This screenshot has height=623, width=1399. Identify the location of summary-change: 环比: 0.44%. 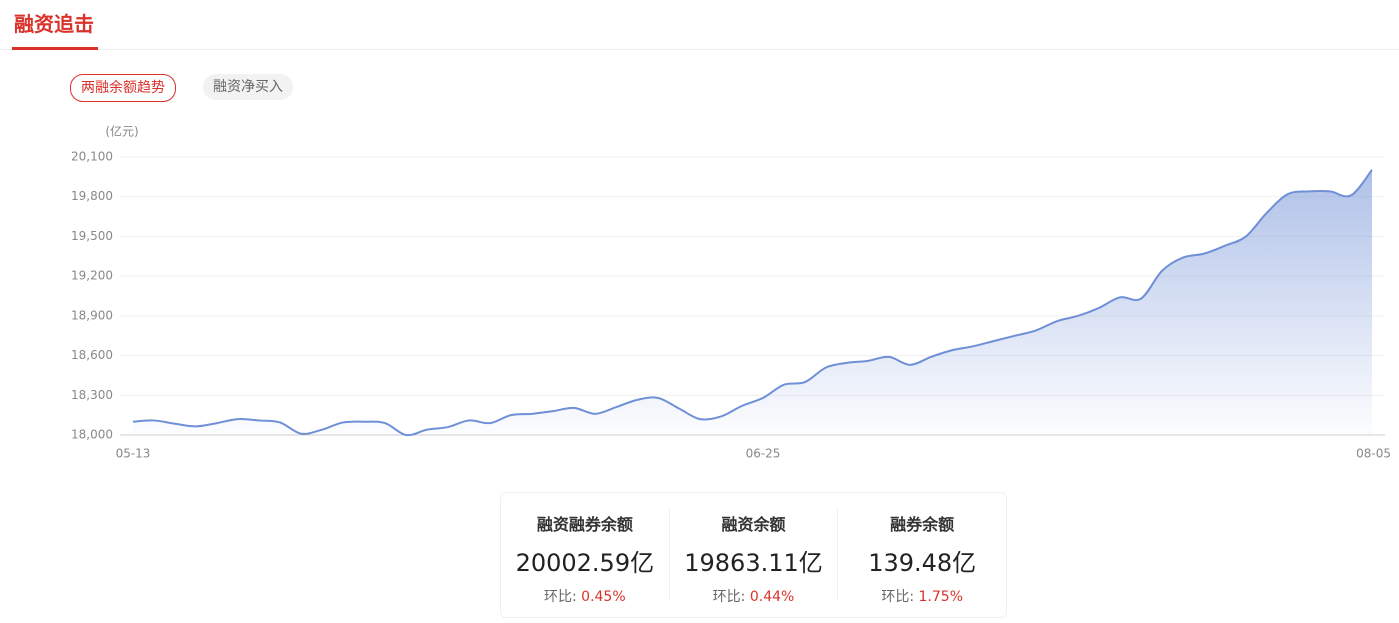
(754, 596).